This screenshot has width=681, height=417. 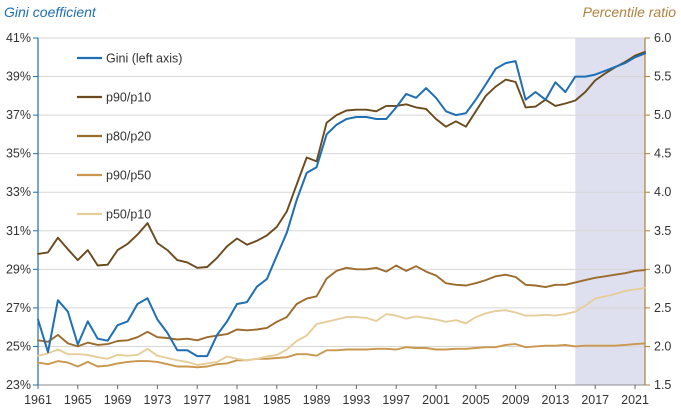 What do you see at coordinates (237, 400) in the screenshot?
I see `x-tick-label: 1981` at bounding box center [237, 400].